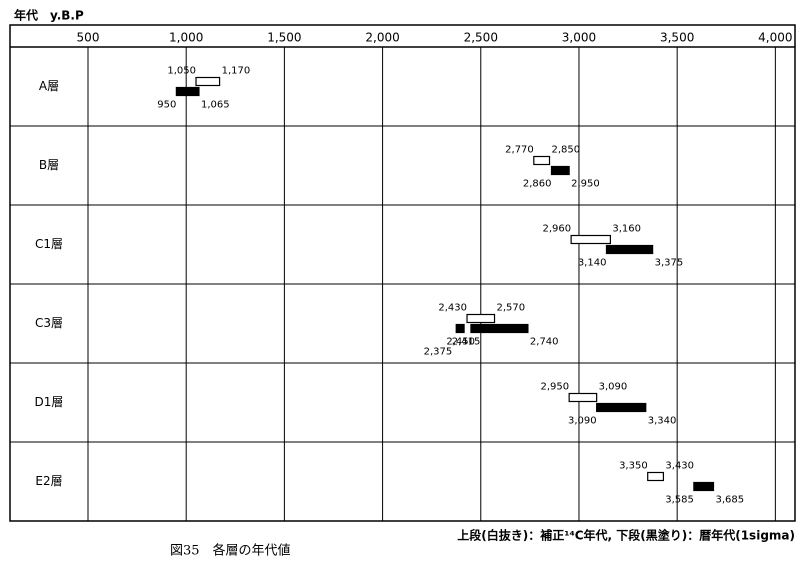 The width and height of the screenshot is (808, 563). Describe the element at coordinates (382, 38) in the screenshot. I see `x-tick-label: 2,000` at that location.